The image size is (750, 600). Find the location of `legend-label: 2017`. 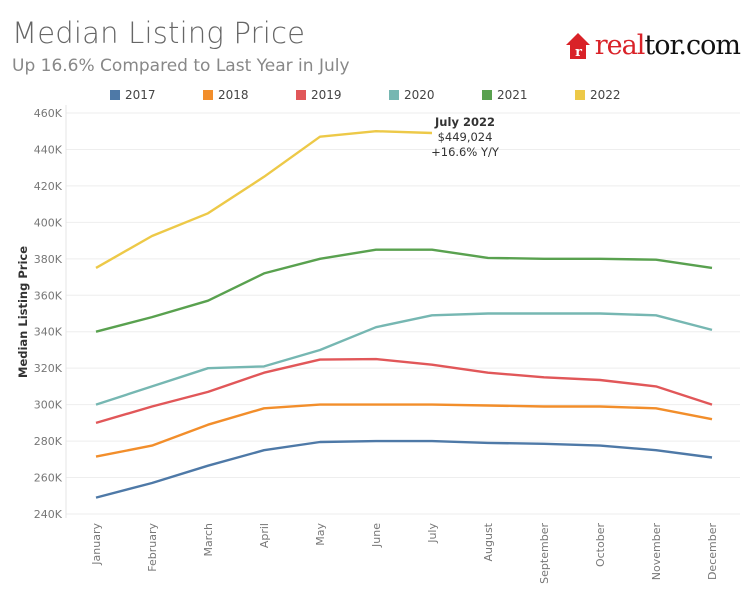

legend-label: 2017 is located at coordinates (140, 95).